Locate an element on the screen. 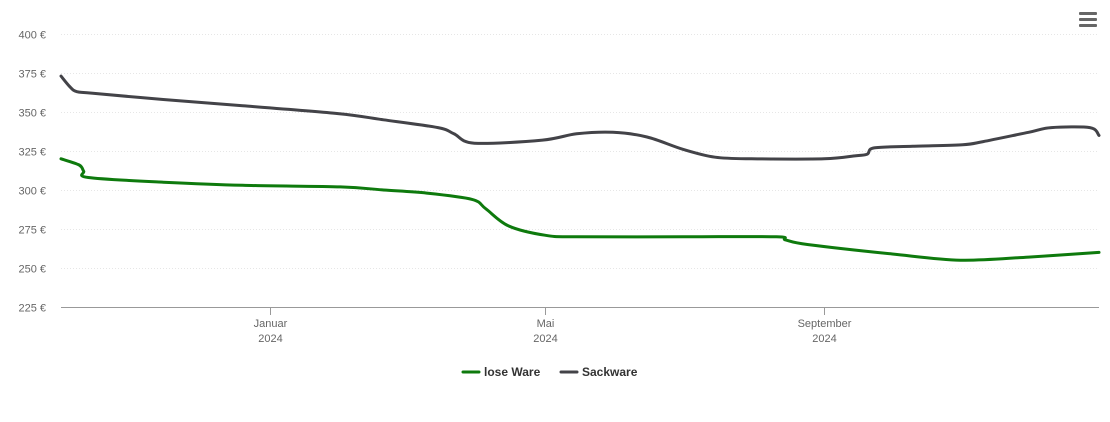  y-tick-label: 300 € is located at coordinates (32, 192).